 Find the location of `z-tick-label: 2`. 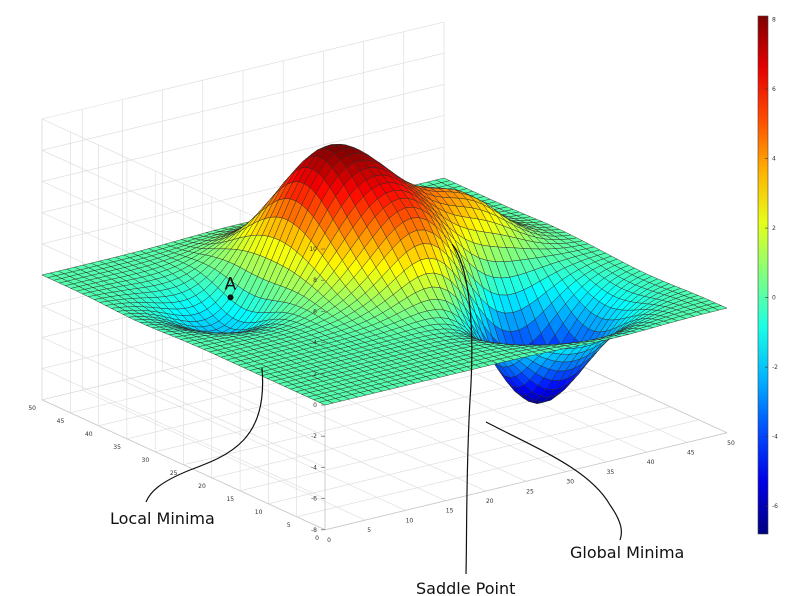

z-tick-label: 2 is located at coordinates (315, 374).